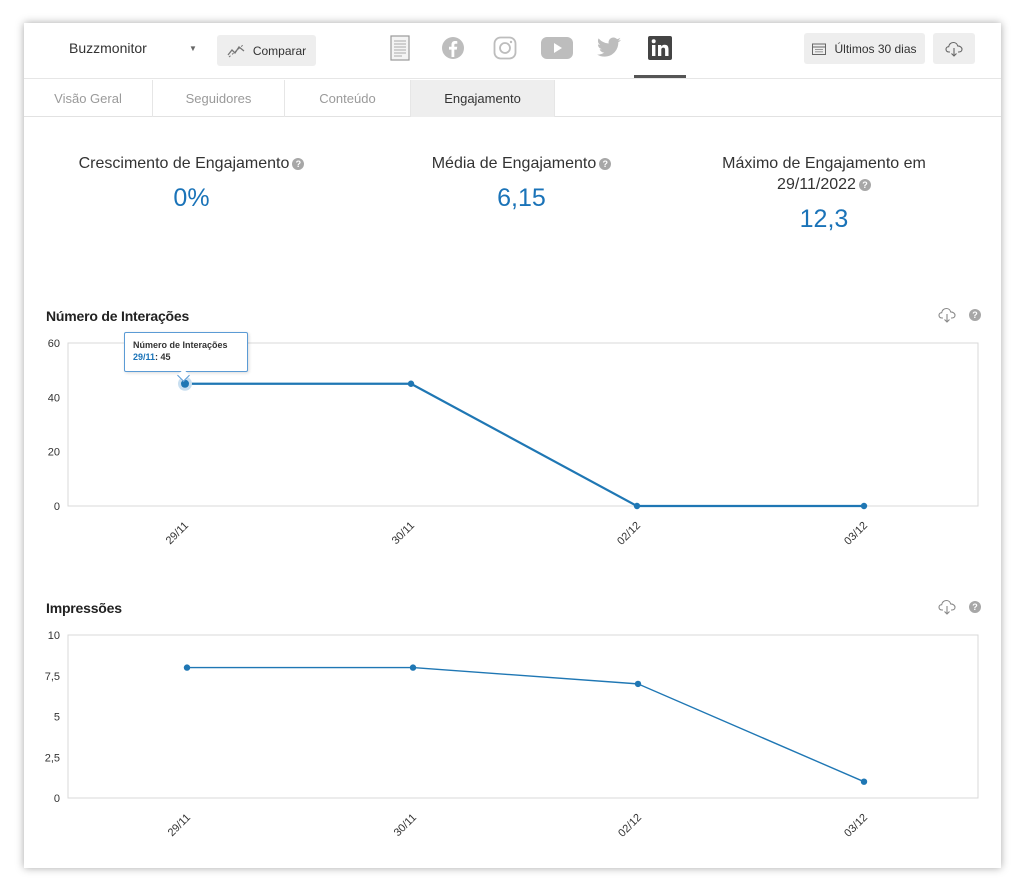  Describe the element at coordinates (186, 352) in the screenshot. I see `chart-tooltip: Número de Interações 29/11: 45` at that location.